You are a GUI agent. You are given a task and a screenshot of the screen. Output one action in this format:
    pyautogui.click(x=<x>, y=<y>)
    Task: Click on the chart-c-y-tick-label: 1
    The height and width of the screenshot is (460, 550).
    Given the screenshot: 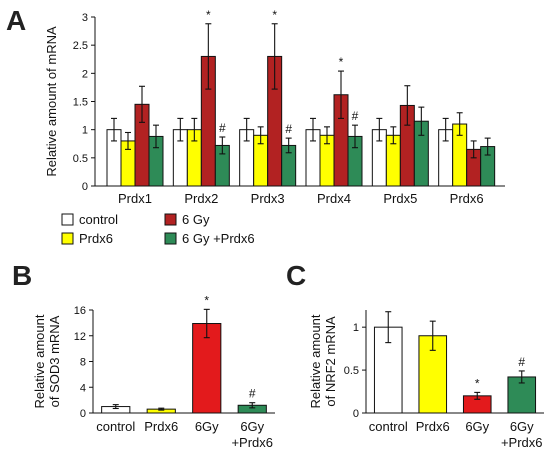 What is the action you would take?
    pyautogui.click(x=356, y=328)
    